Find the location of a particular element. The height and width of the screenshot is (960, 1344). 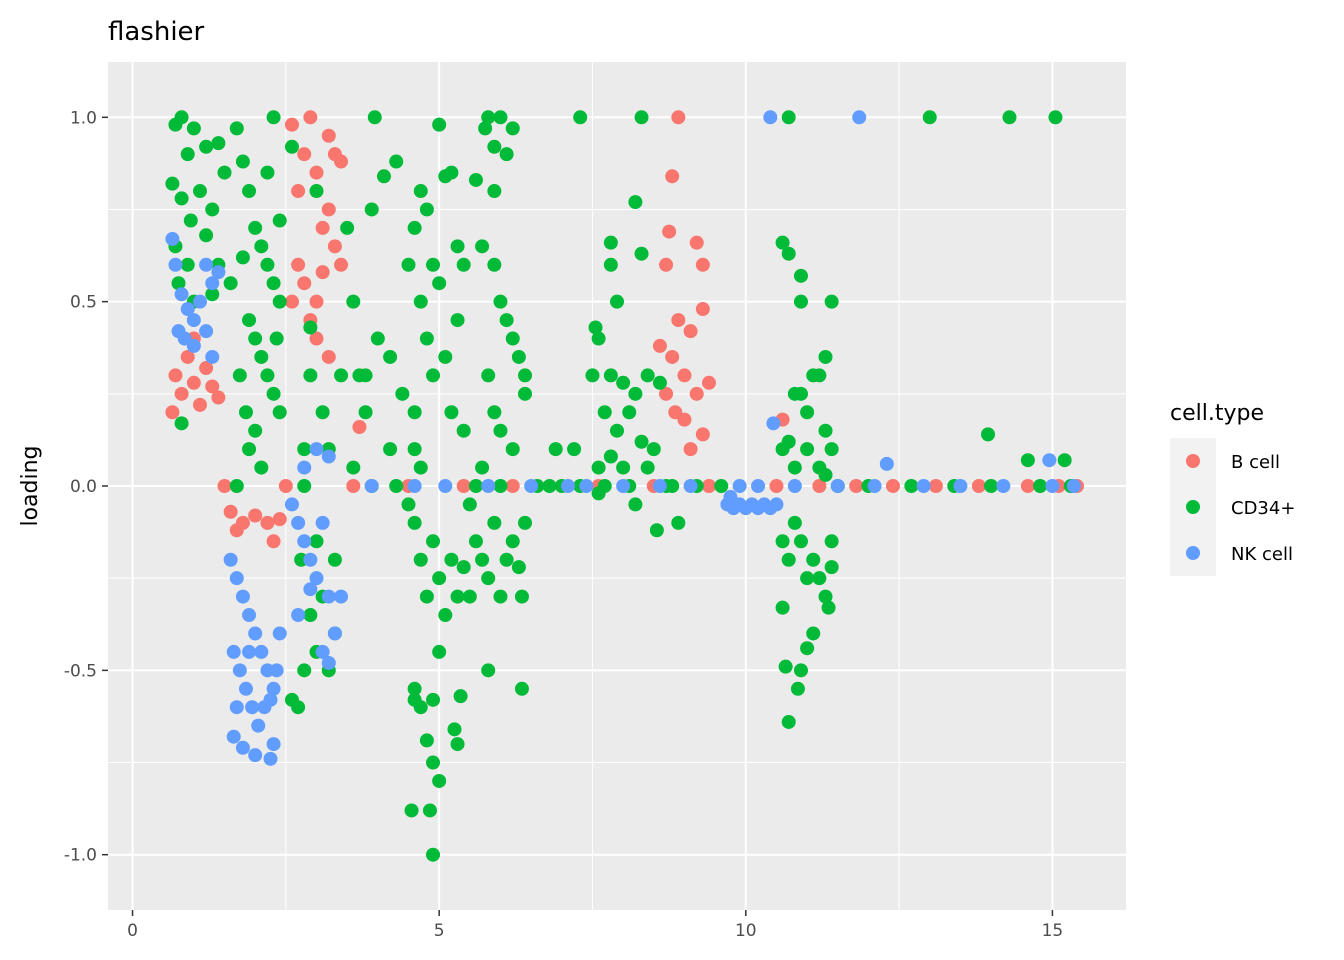

legend-key-cd34 is located at coordinates (1193, 507).